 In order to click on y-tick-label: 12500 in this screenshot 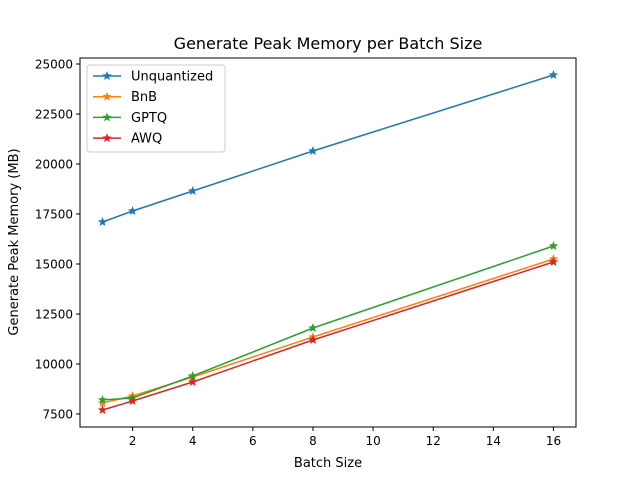, I will do `click(54, 315)`.